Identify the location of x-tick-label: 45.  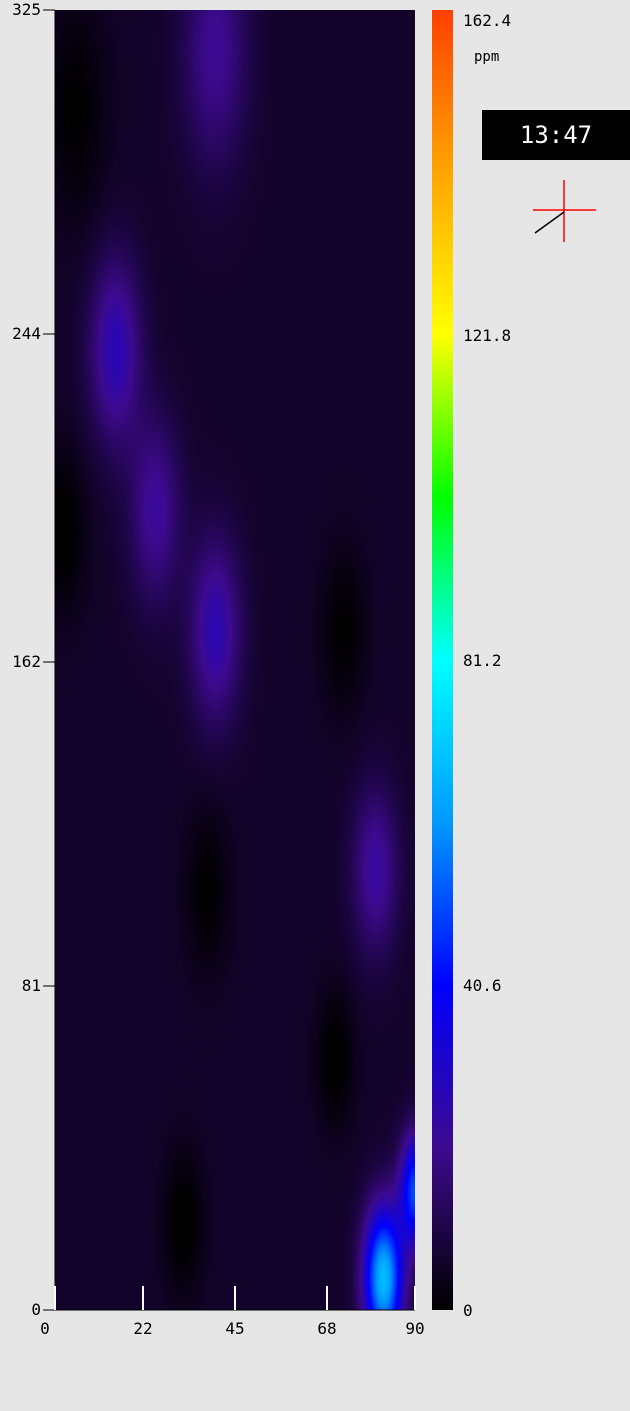
(234, 1328).